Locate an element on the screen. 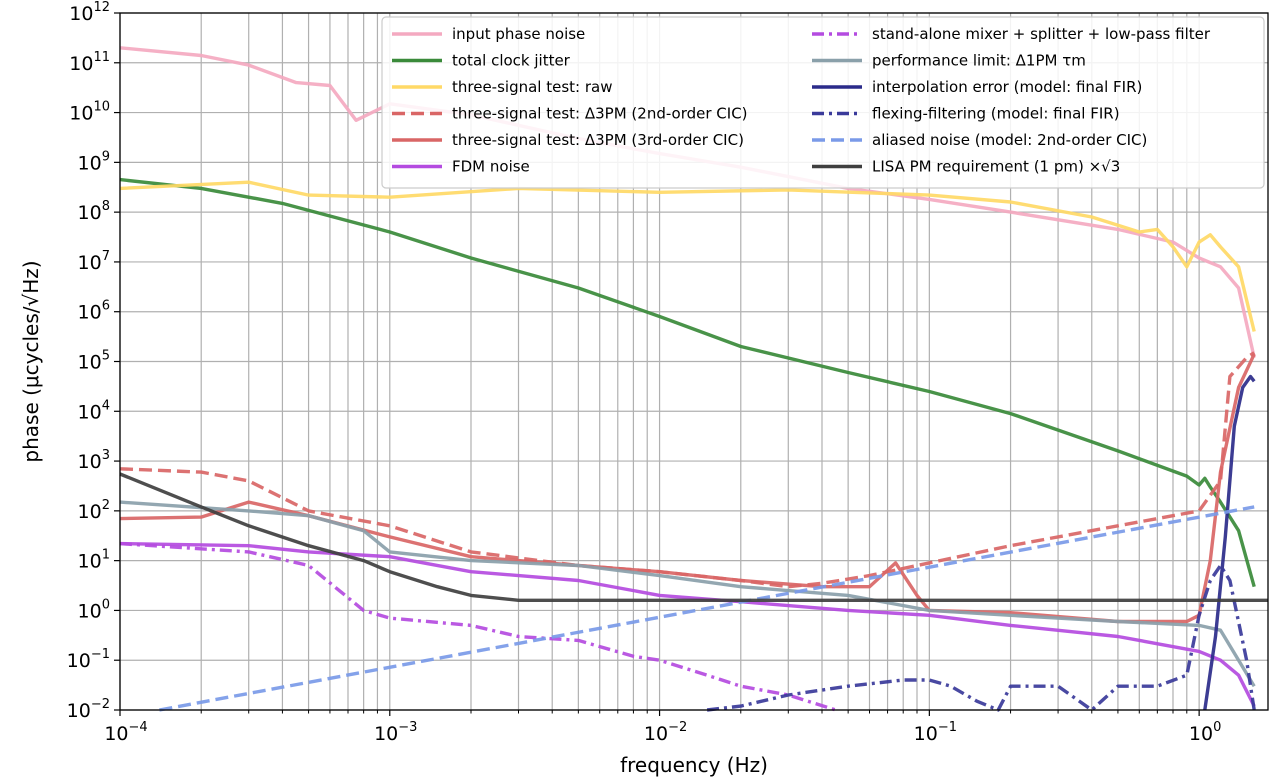 This screenshot has width=1278, height=780. y-tick-label-exp: −2 is located at coordinates (100, 704).